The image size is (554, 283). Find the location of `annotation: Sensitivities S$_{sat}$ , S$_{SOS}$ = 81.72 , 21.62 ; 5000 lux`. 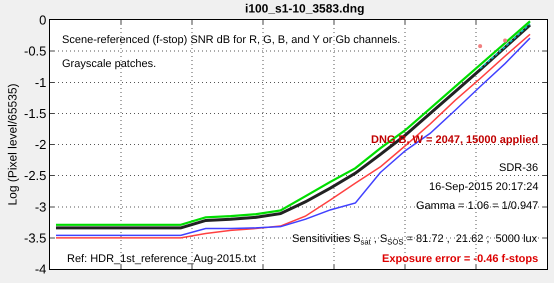

annotation: Sensitivities S$_{sat}$ , S$_{SOS}$ = 81.72 , 21.62 ; 5000 lux is located at coordinates (415, 239).